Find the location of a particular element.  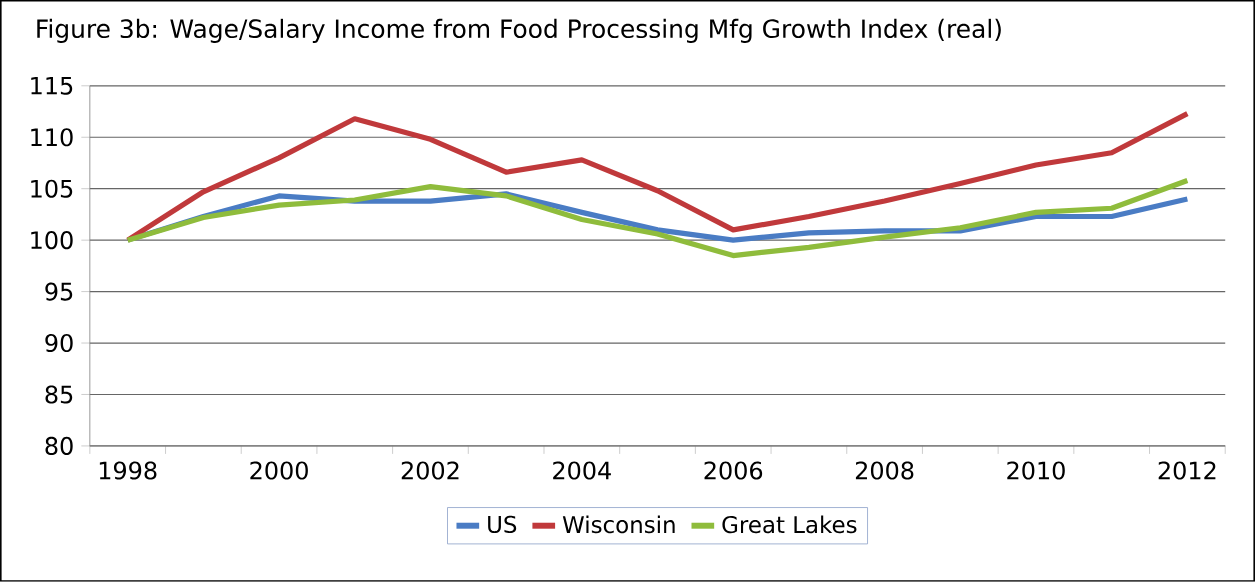

y-tick-label: 100 is located at coordinates (52, 240).